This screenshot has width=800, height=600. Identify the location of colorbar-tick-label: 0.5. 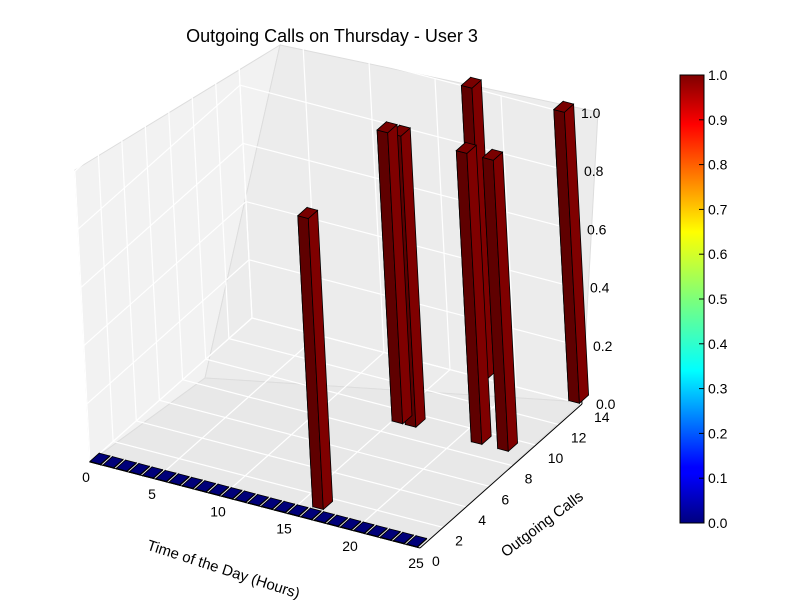
(718, 299).